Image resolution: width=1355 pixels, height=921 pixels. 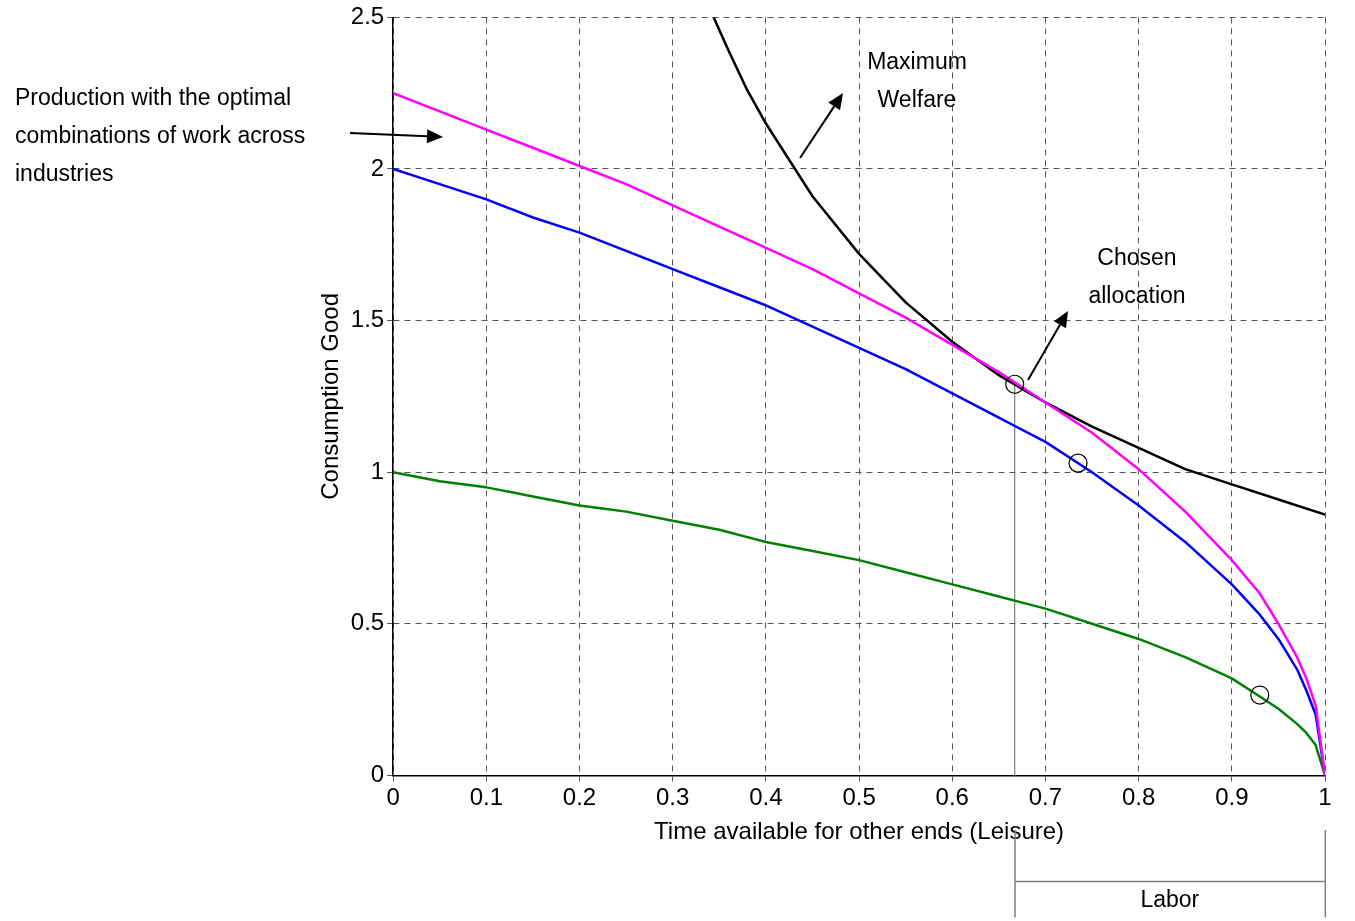 I want to click on y-tick-label: 2.5, so click(x=367, y=16).